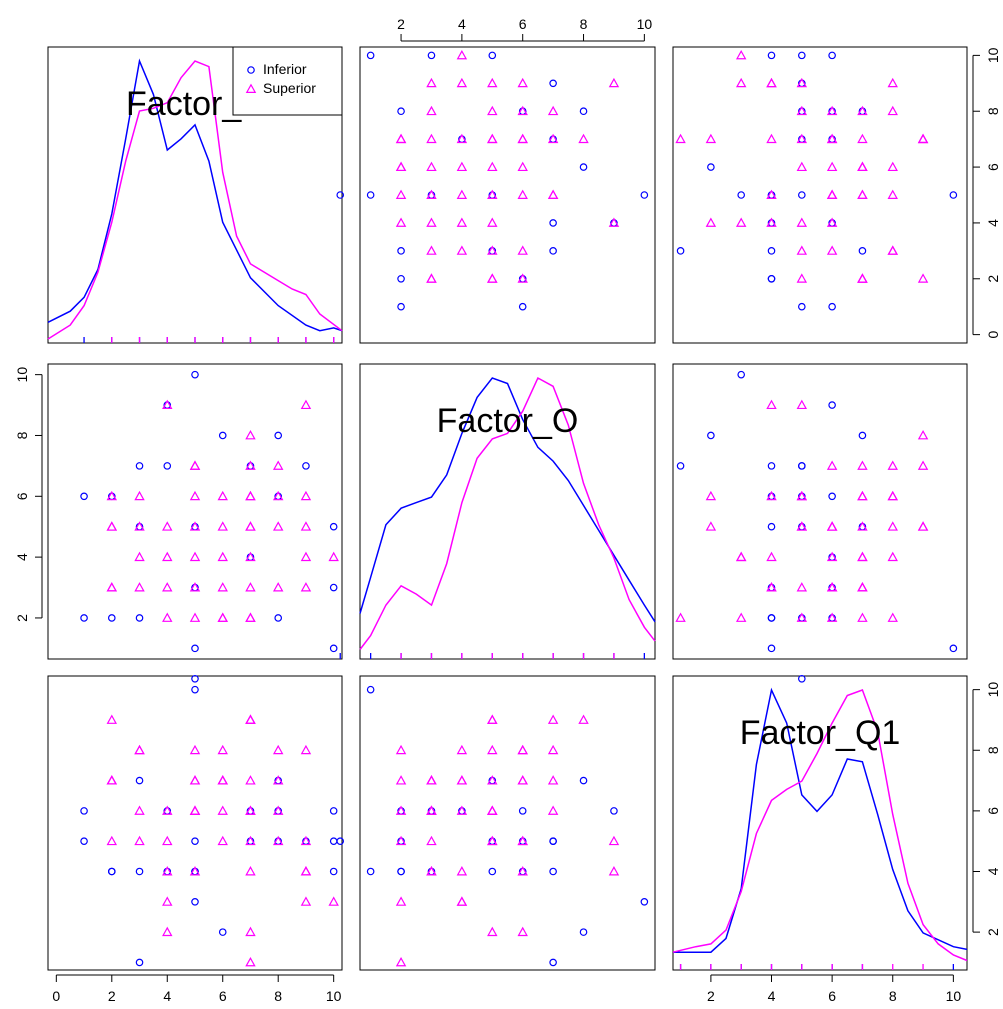 The image size is (1003, 1009). I want to click on legend-label-superior: Superior, so click(289, 88).